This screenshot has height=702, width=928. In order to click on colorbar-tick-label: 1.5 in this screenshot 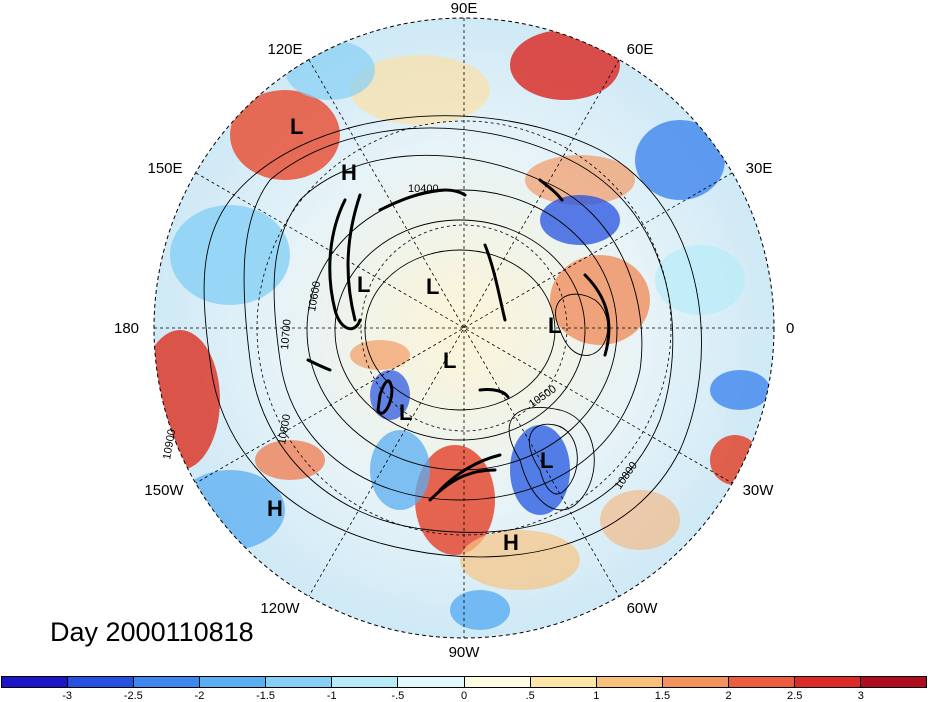, I will do `click(662, 696)`.